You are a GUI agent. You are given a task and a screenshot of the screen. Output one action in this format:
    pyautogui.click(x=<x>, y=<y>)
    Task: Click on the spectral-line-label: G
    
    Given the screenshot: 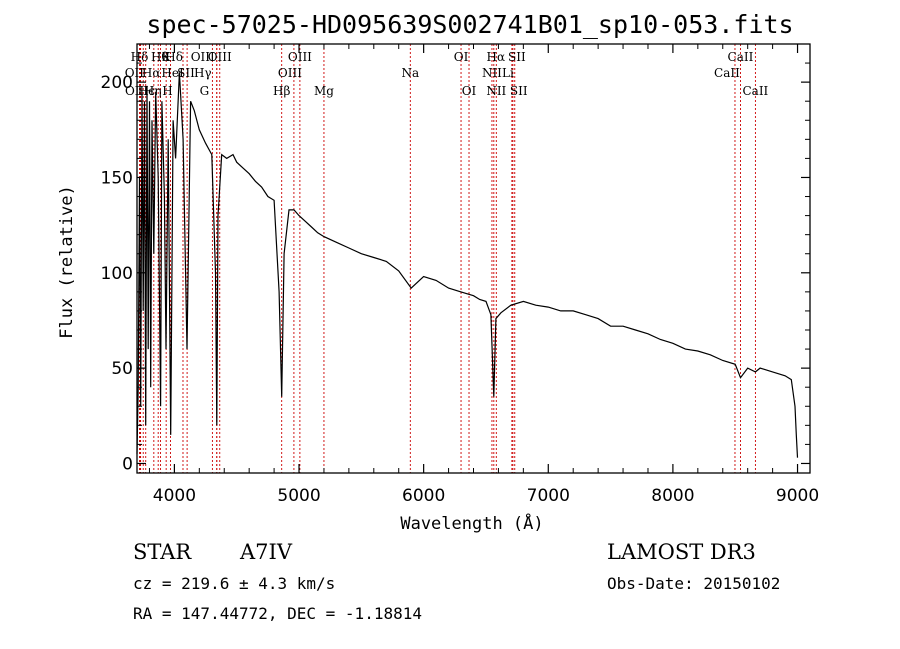 What is the action you would take?
    pyautogui.click(x=205, y=91)
    